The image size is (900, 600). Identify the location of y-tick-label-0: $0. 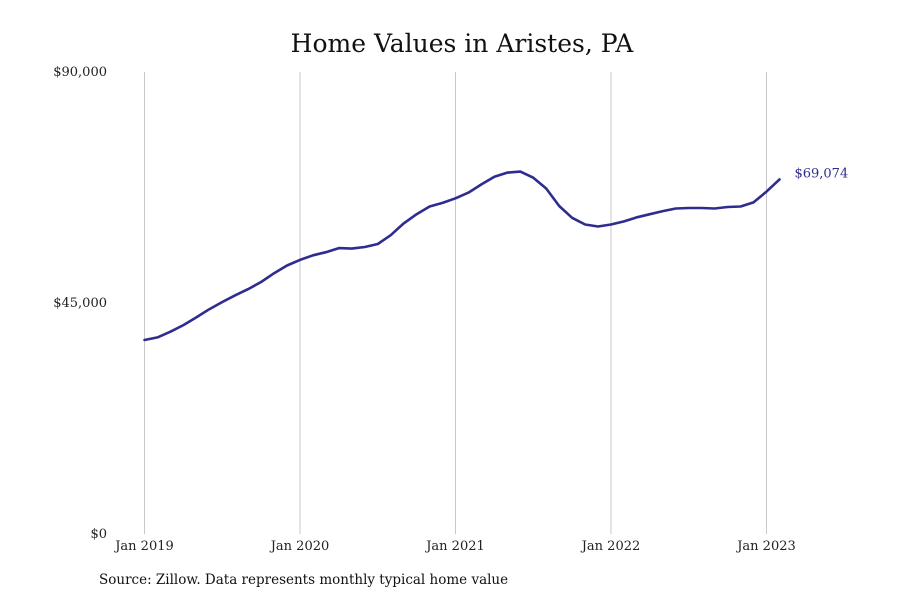
(98, 534).